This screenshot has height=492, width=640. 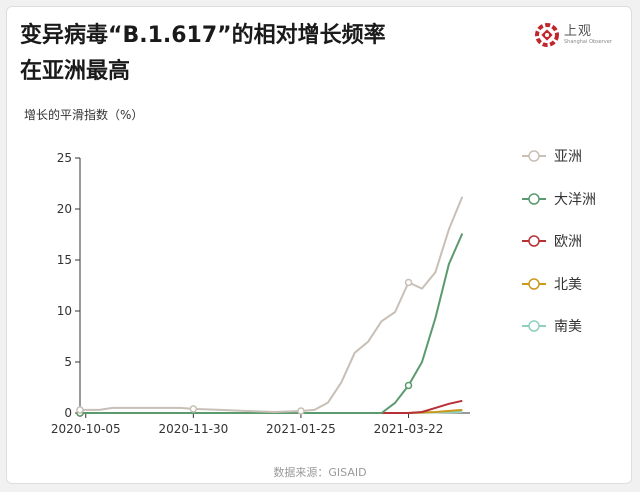 I want to click on y-tick-label-3: 15, so click(x=64, y=260).